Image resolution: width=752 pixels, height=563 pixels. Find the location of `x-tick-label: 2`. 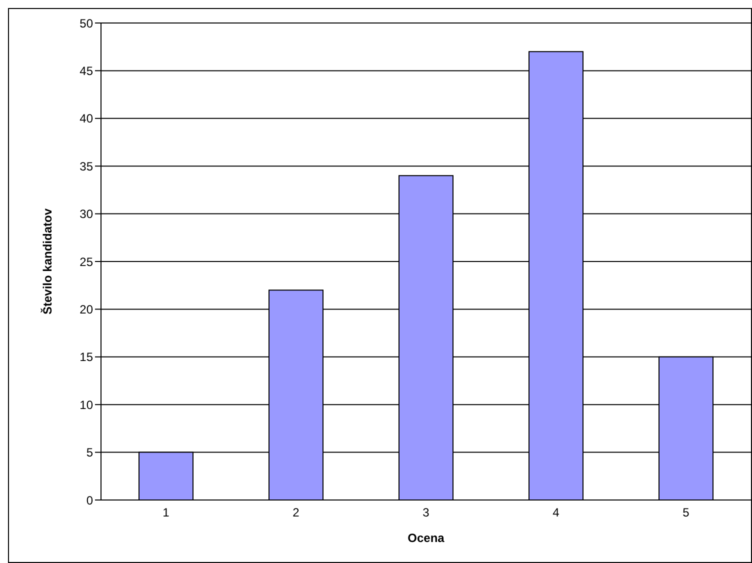

x-tick-label: 2 is located at coordinates (296, 513).